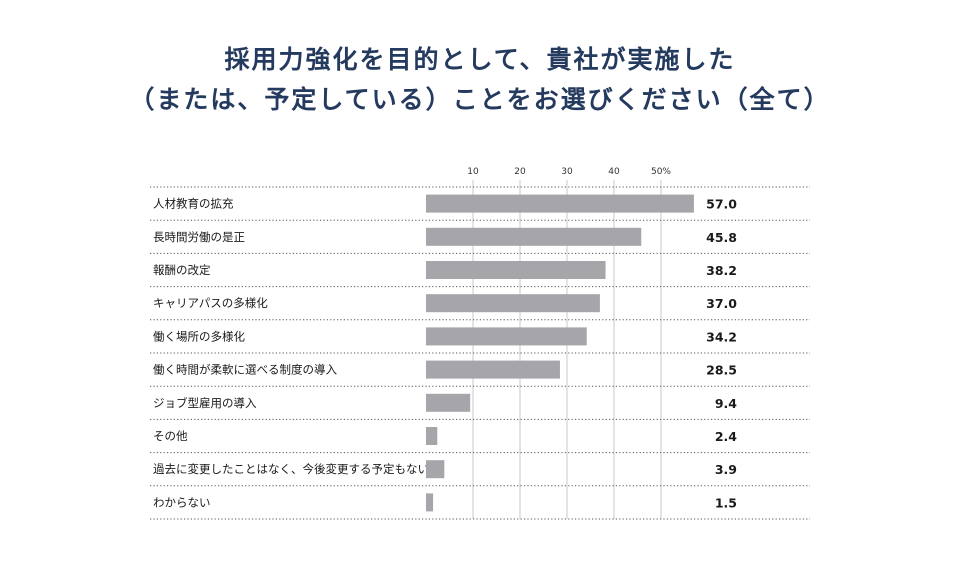 The height and width of the screenshot is (567, 960). Describe the element at coordinates (726, 502) in the screenshot. I see `value-label: 1.5` at that location.